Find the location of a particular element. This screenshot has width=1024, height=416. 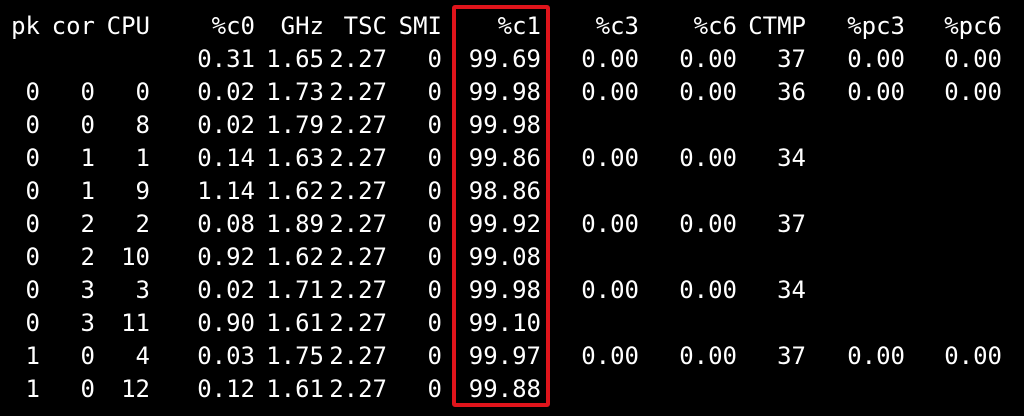

cell-ghz: 1.63 is located at coordinates (295, 158).